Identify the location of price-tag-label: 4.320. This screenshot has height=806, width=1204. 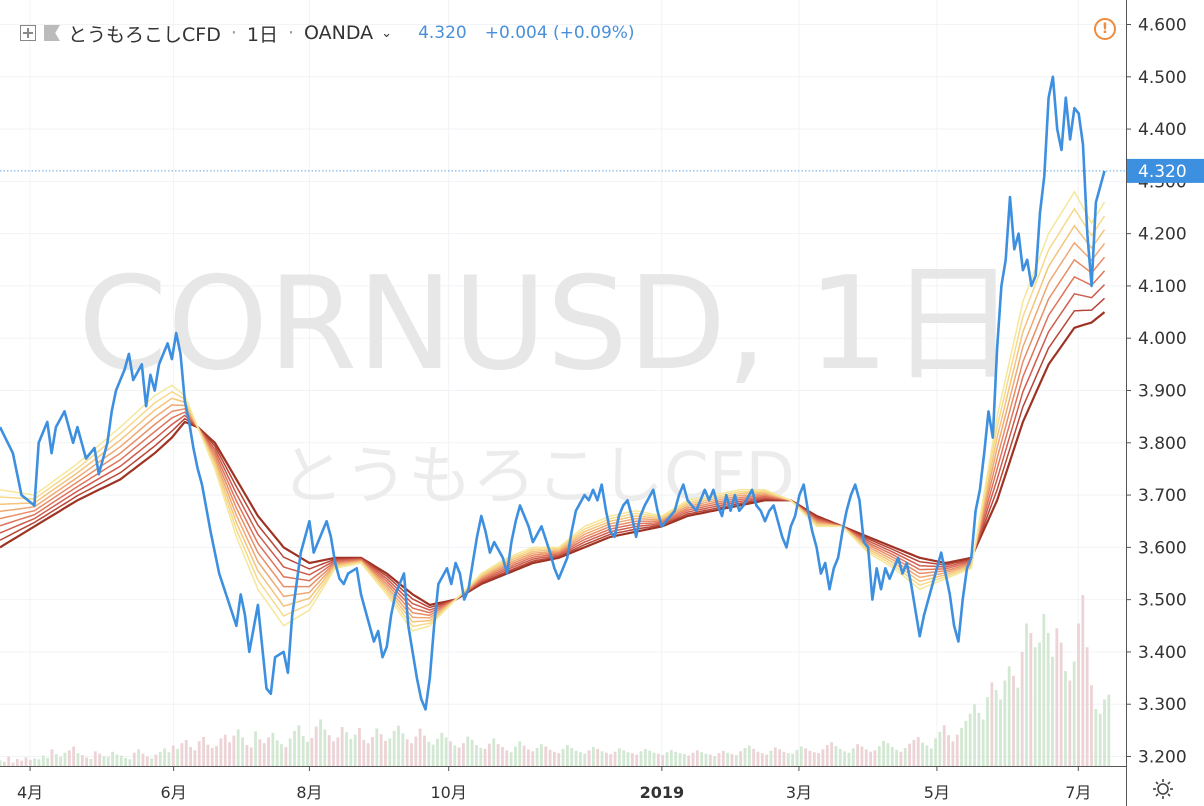
(1162, 172).